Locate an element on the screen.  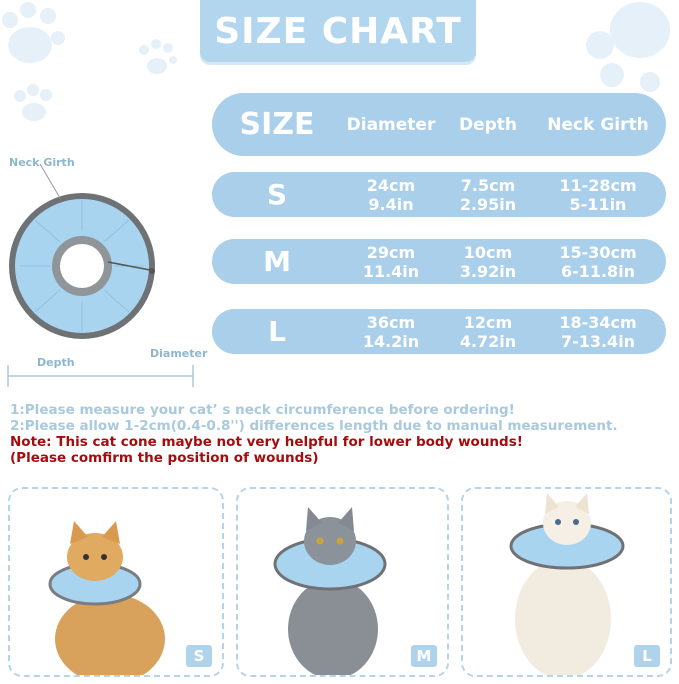
depth-cell: 12cm 4.72in is located at coordinates (488, 332).